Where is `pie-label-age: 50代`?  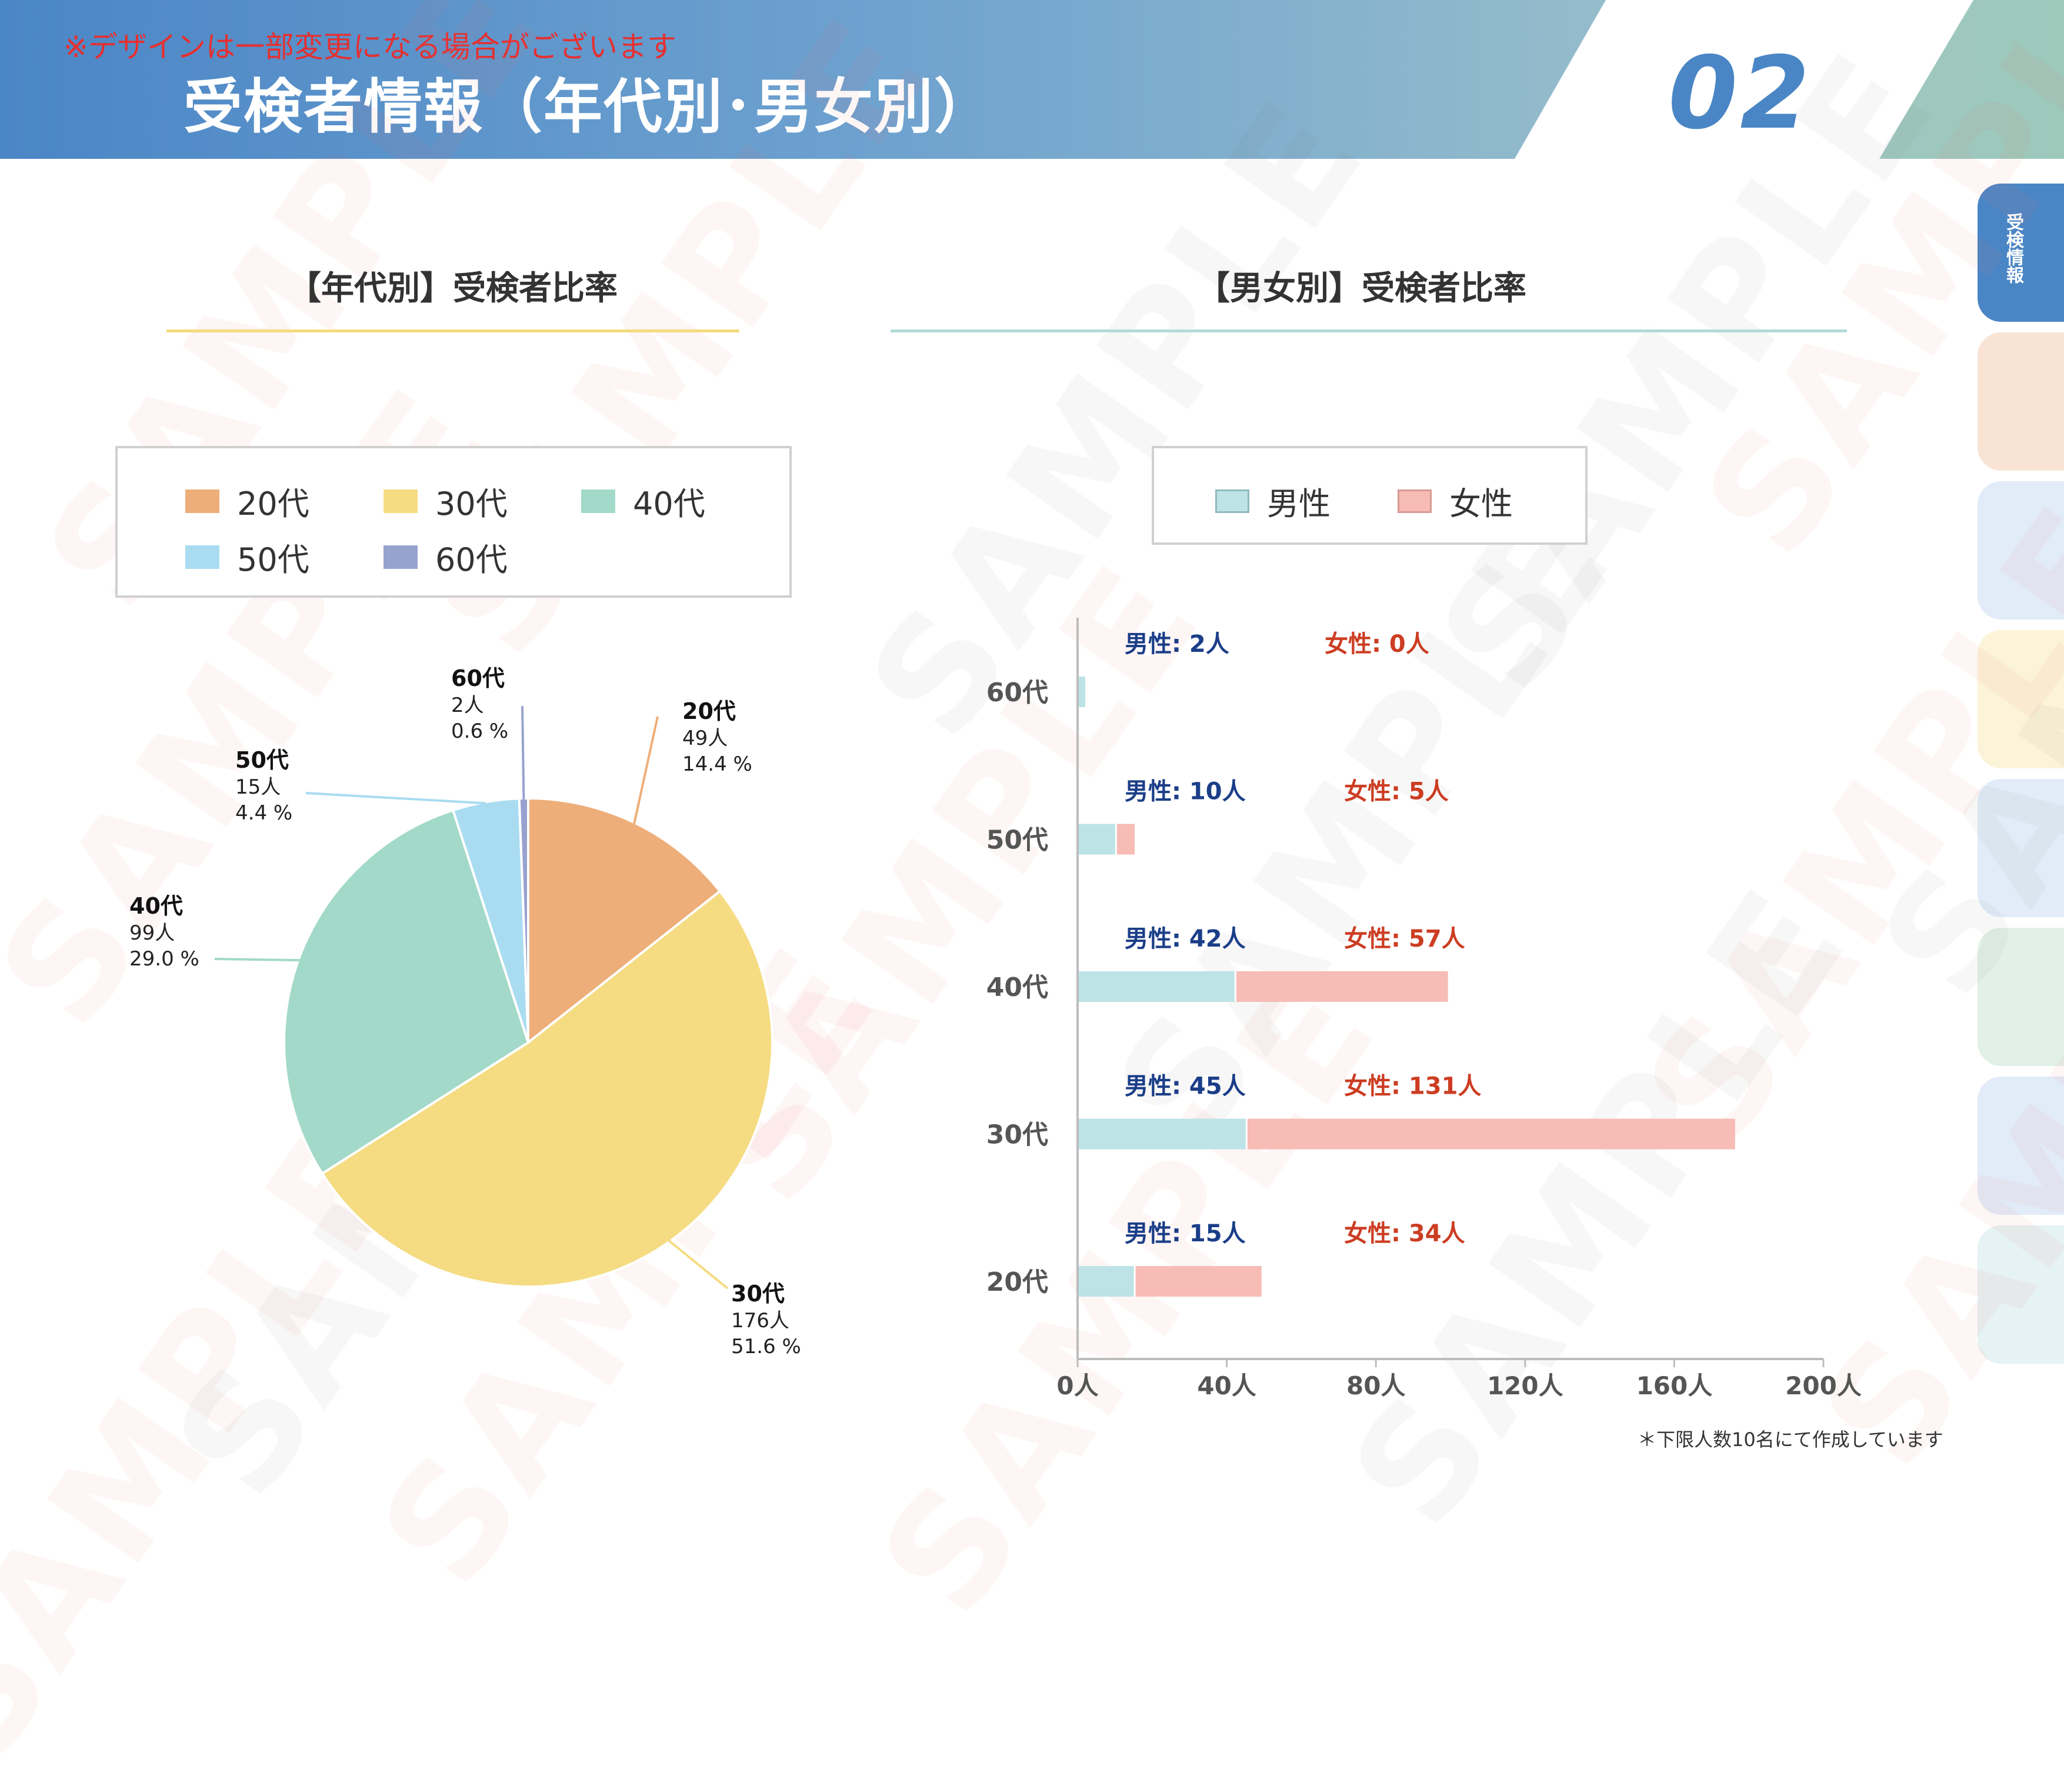
pie-label-age: 50代 is located at coordinates (262, 760).